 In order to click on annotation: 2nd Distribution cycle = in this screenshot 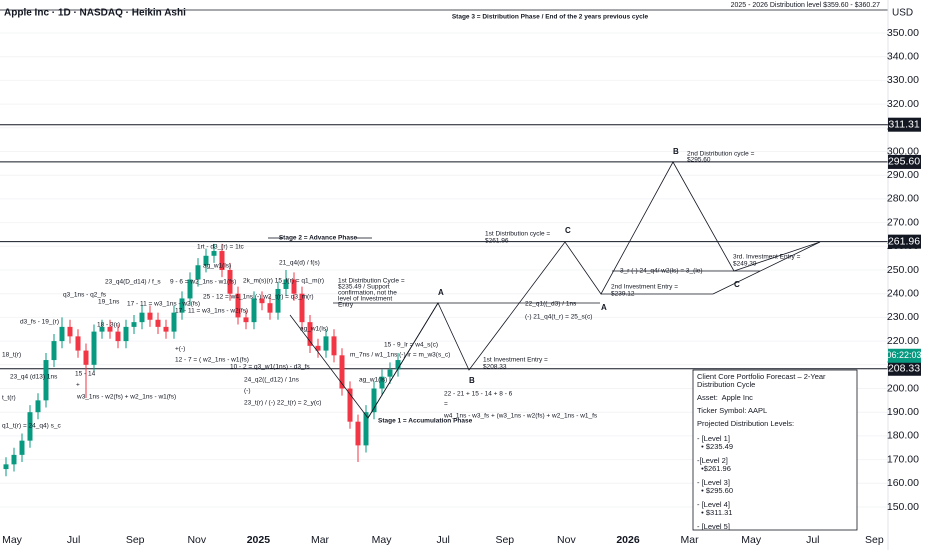, I will do `click(721, 154)`.